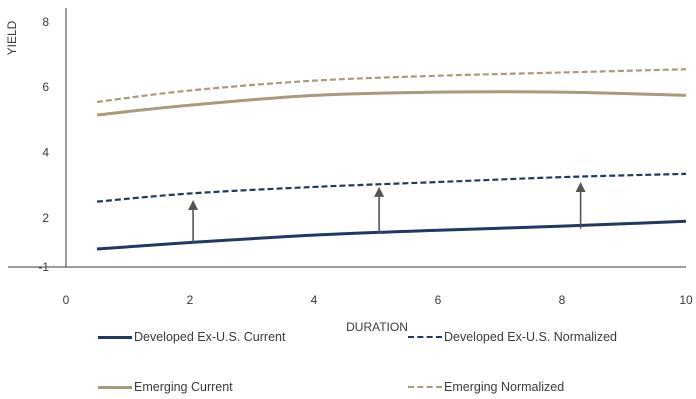  Describe the element at coordinates (686, 300) in the screenshot. I see `x-tick-label: 10` at that location.